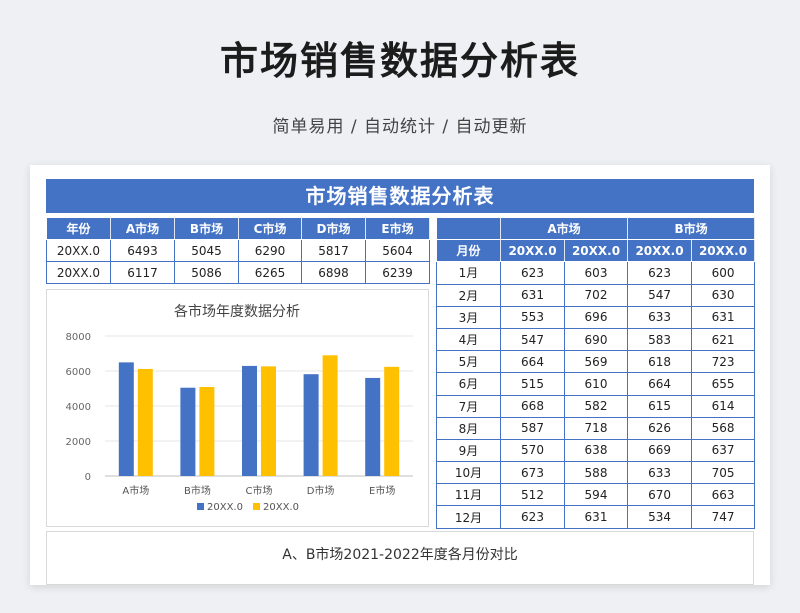  Describe the element at coordinates (78, 372) in the screenshot. I see `chart-y-tick-label: 6000` at that location.